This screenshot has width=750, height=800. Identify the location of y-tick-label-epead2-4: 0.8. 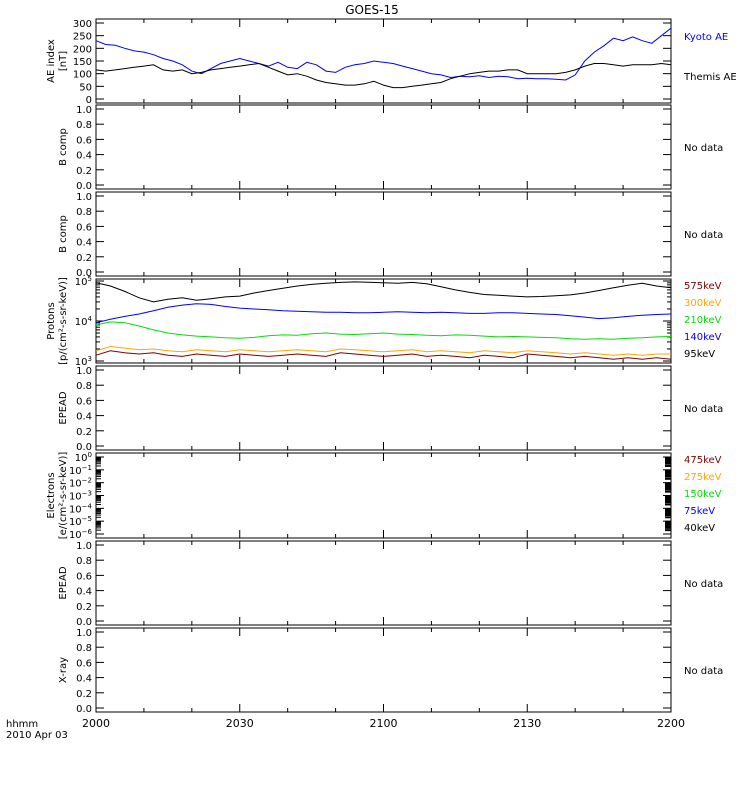
(84, 561).